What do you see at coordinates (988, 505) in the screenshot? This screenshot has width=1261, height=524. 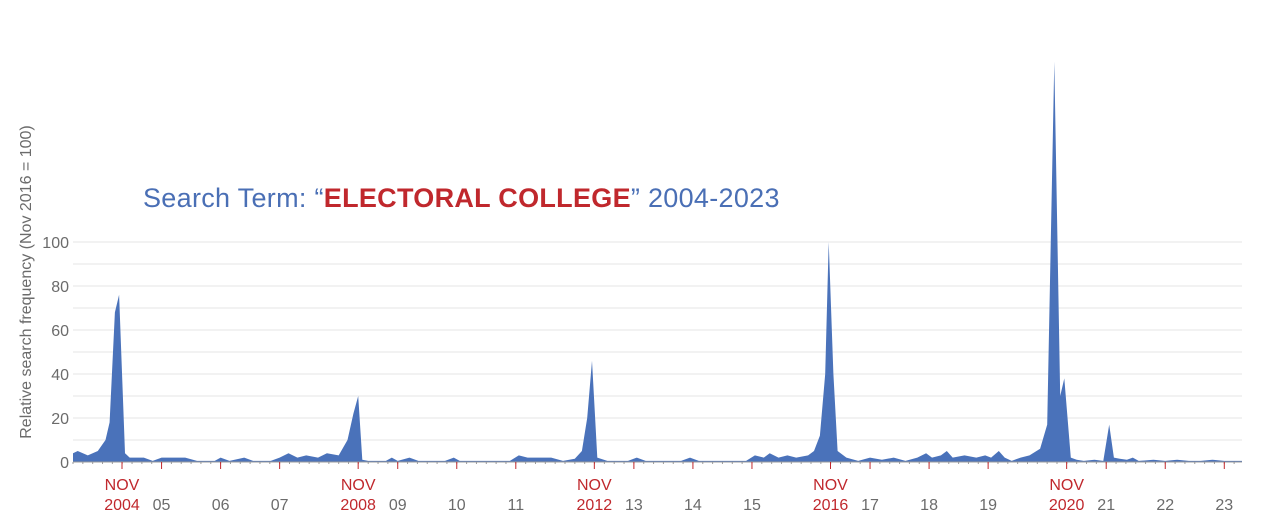 I see `x-tick-label: 19` at bounding box center [988, 505].